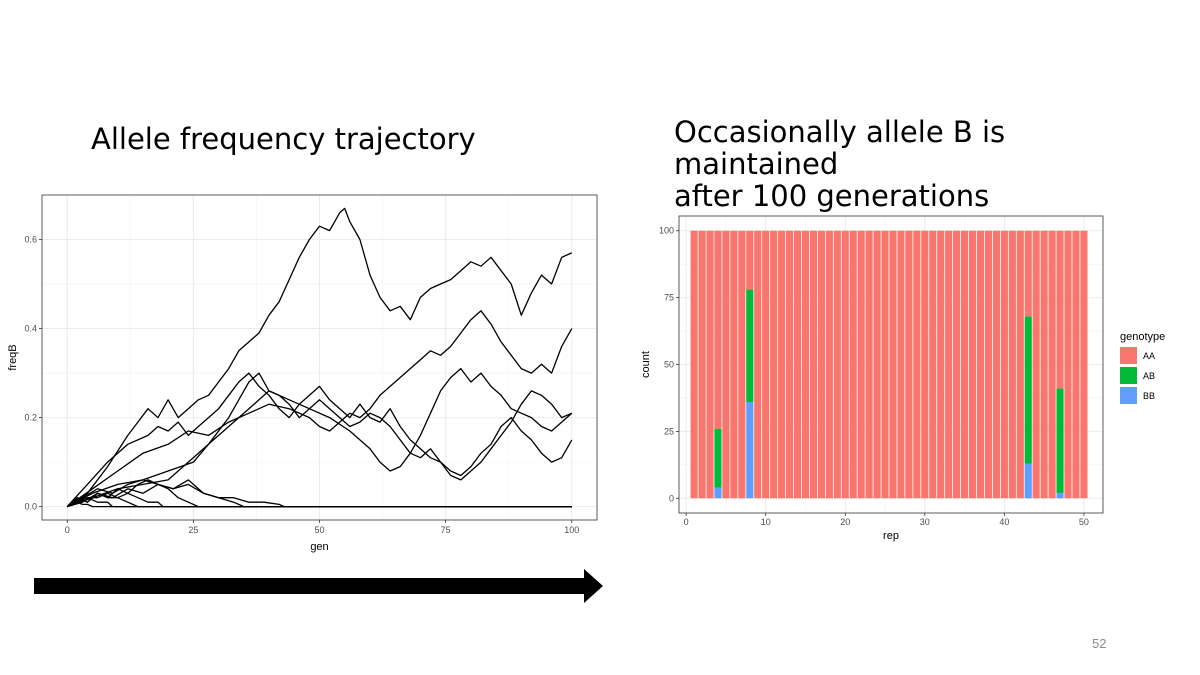 This screenshot has height=675, width=1200. What do you see at coordinates (30, 329) in the screenshot?
I see `y-tick-label: 0.4` at bounding box center [30, 329].